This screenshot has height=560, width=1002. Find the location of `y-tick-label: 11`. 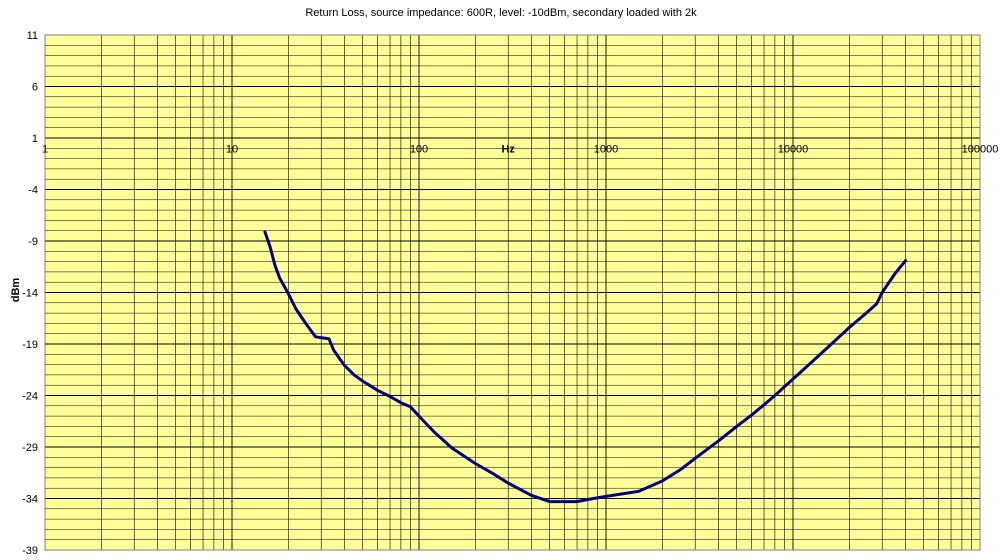

y-tick-label: 11 is located at coordinates (32, 36).